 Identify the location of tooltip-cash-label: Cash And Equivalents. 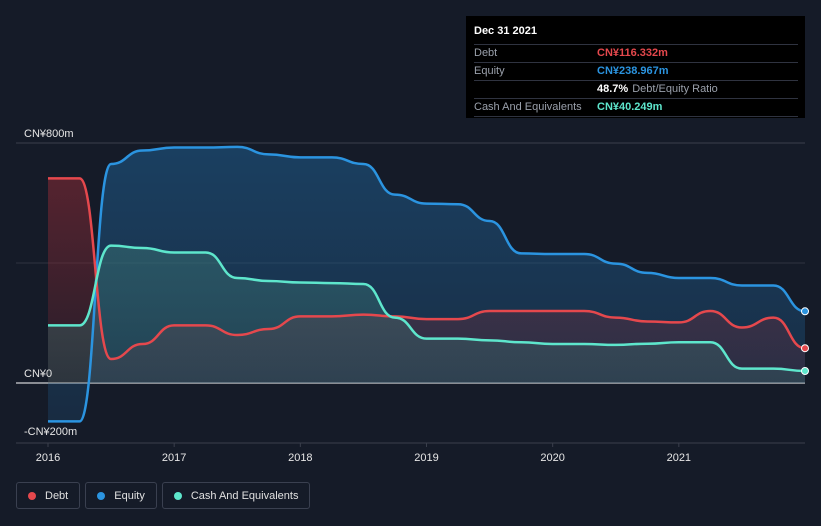
(528, 107).